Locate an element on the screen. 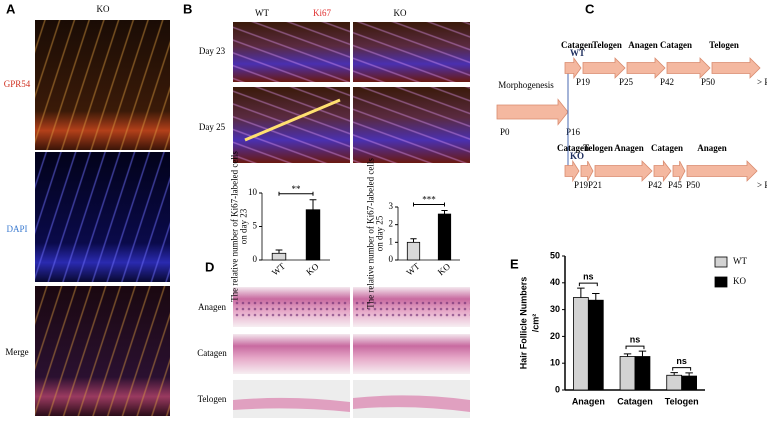 The width and height of the screenshot is (767, 421). y-tick-label: 1 is located at coordinates (391, 241).